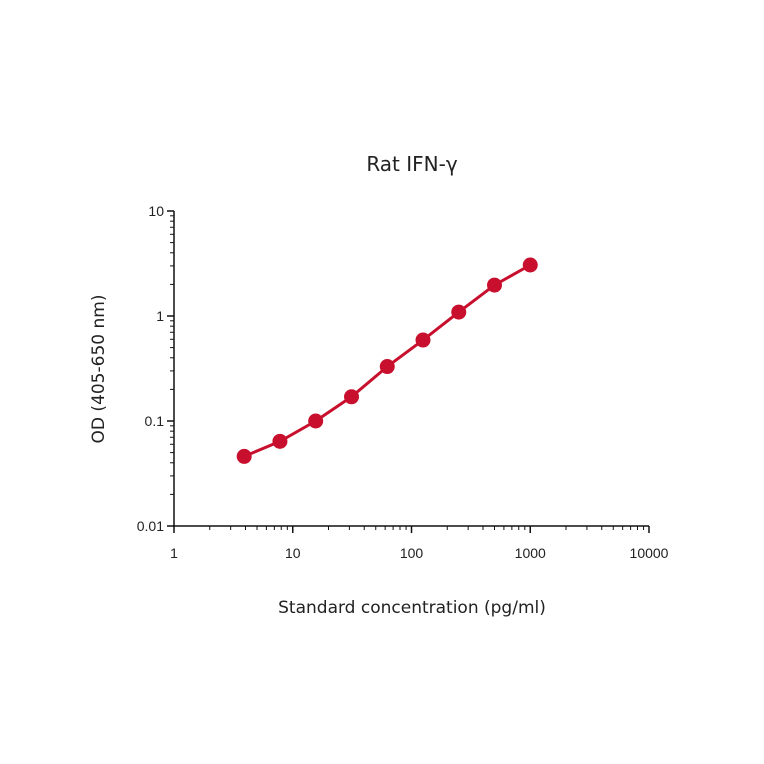 The height and width of the screenshot is (764, 764). Describe the element at coordinates (411, 164) in the screenshot. I see `chart-title: Rat IFN-γ` at that location.